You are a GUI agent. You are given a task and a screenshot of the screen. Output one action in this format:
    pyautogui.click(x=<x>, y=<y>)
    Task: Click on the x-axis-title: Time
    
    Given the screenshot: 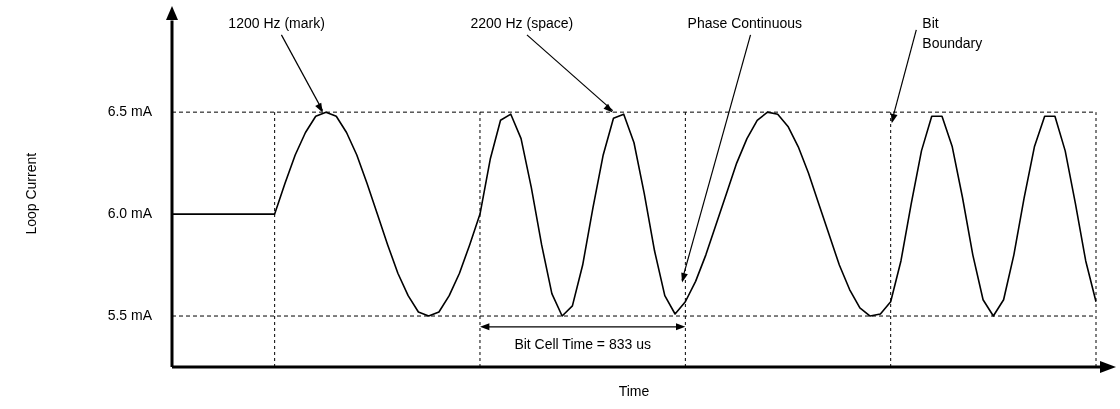 What is the action you would take?
    pyautogui.click(x=634, y=391)
    